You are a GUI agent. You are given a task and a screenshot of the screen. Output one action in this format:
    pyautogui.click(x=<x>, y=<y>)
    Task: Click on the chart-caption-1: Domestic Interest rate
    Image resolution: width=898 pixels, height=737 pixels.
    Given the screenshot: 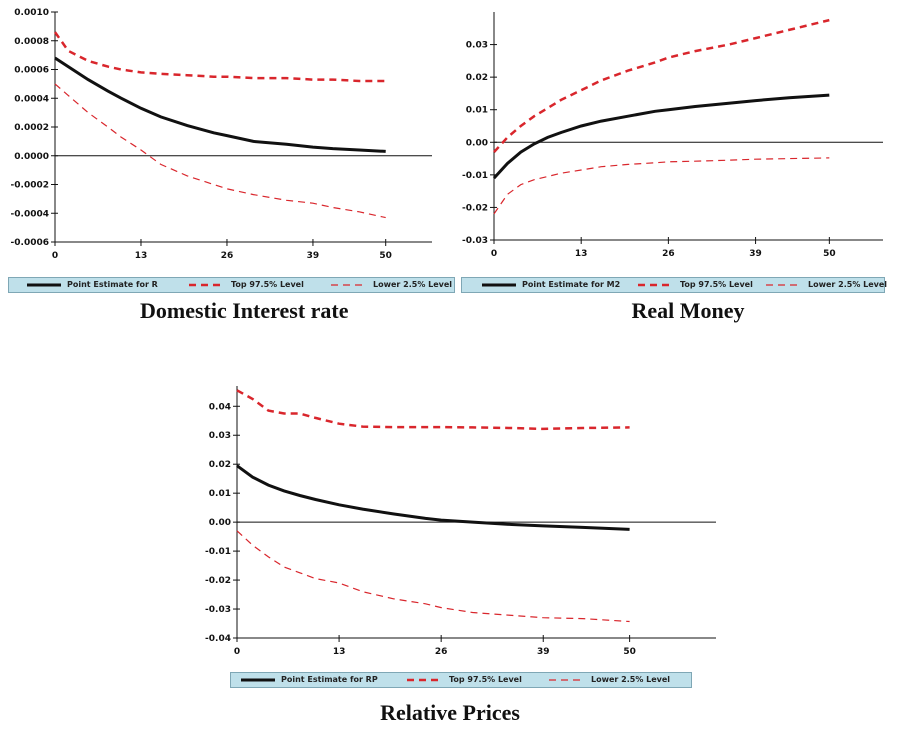 What is the action you would take?
    pyautogui.click(x=244, y=310)
    